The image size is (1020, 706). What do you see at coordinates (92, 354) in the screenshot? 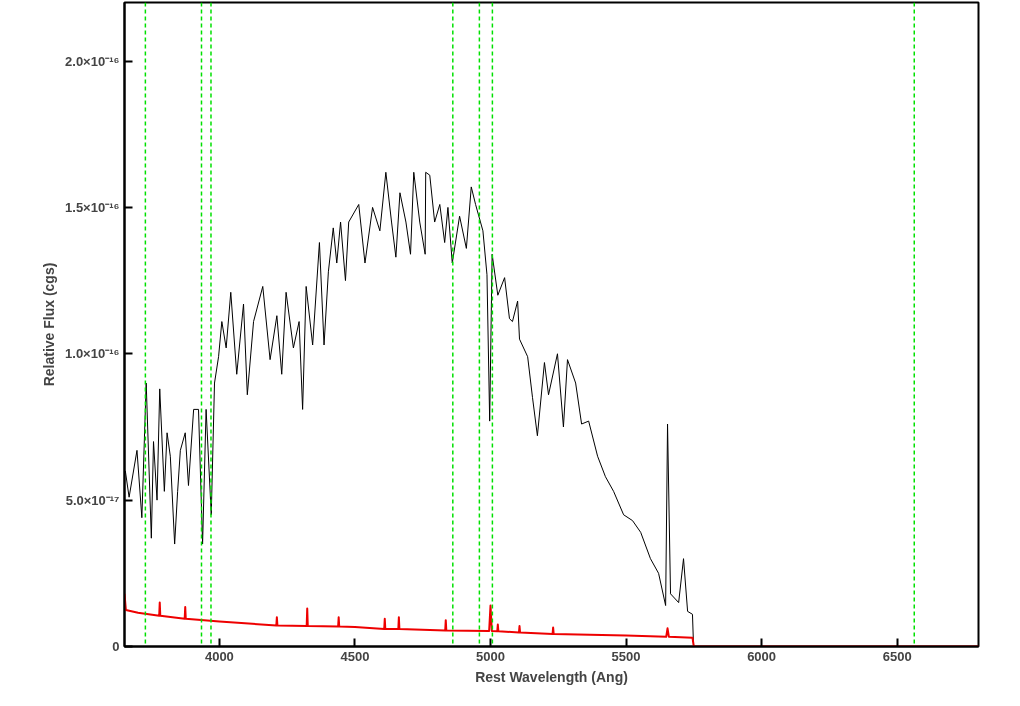
I see `y-tick-label: 1.0×10⁻¹⁶` at bounding box center [92, 354].